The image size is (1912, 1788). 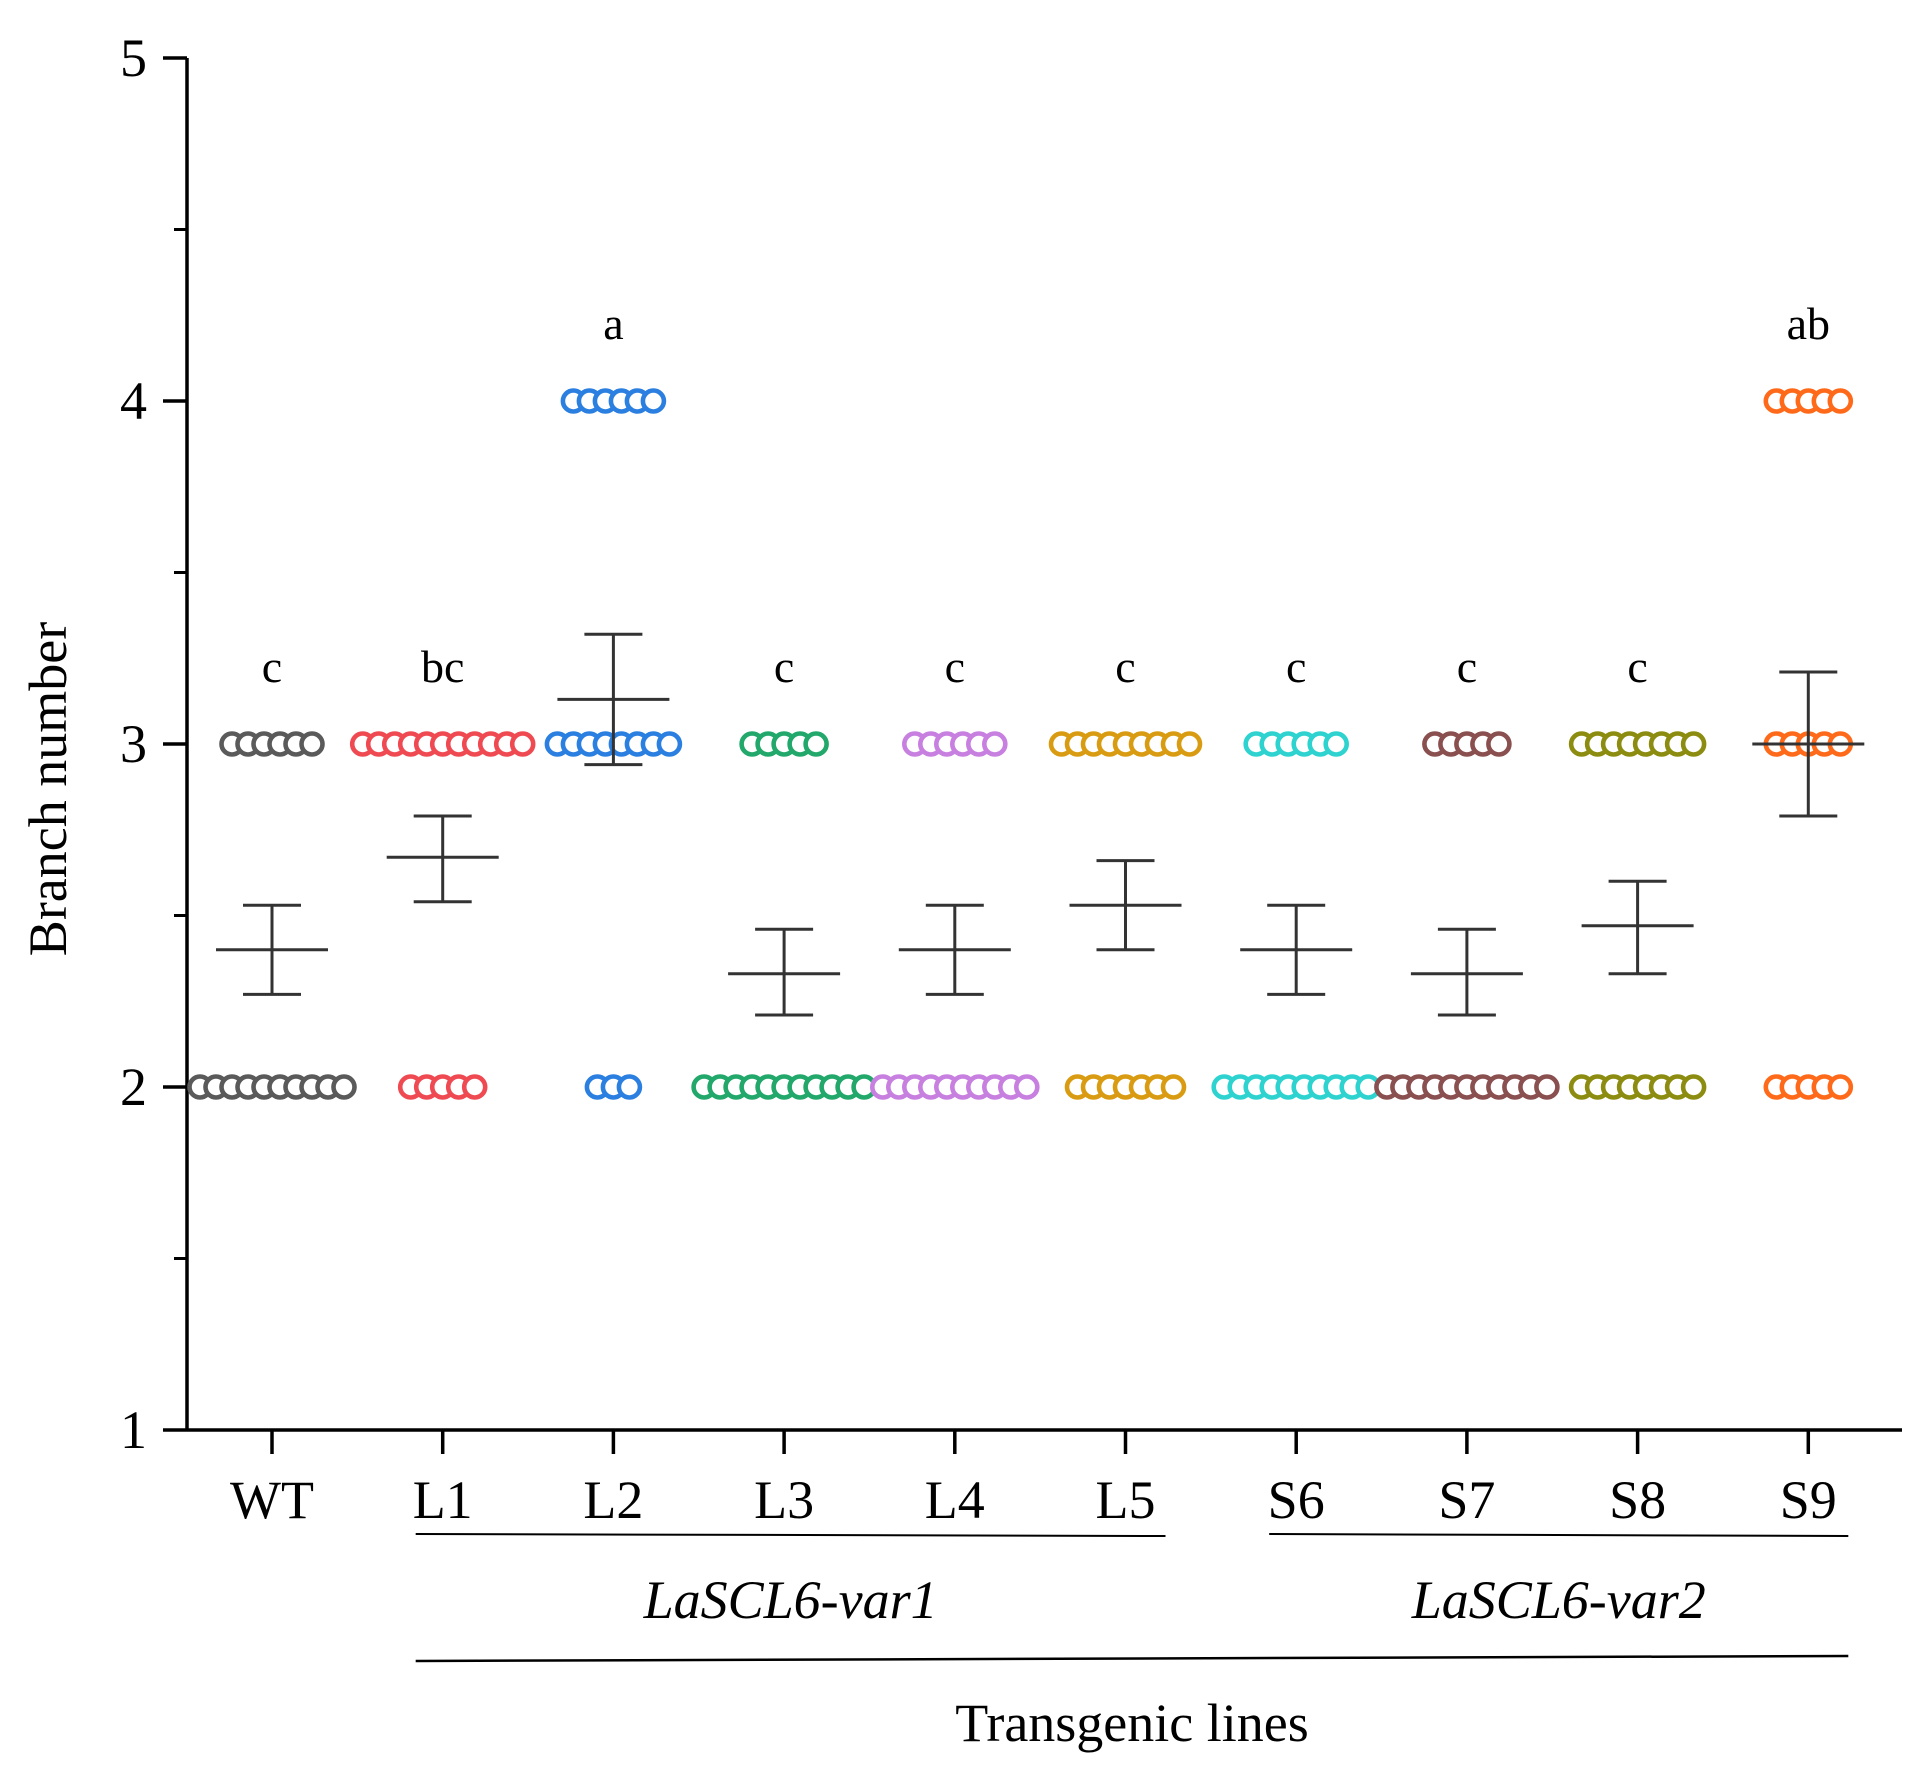 What do you see at coordinates (133, 58) in the screenshot?
I see `y-tick-label: 5` at bounding box center [133, 58].